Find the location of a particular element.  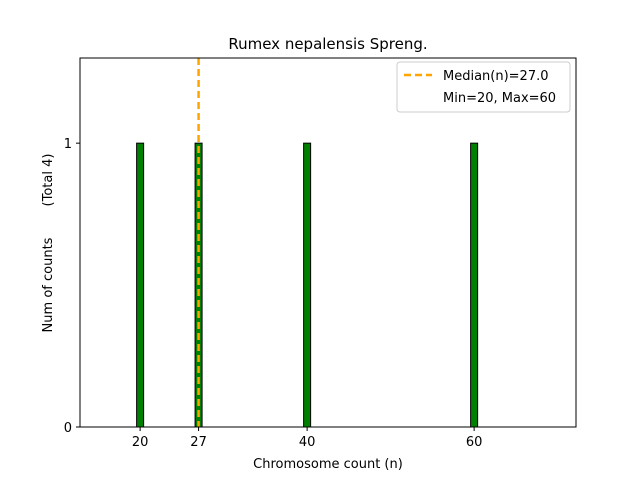

legend: Median(n)=27.0 Min=20, Max=60 is located at coordinates (483, 87).